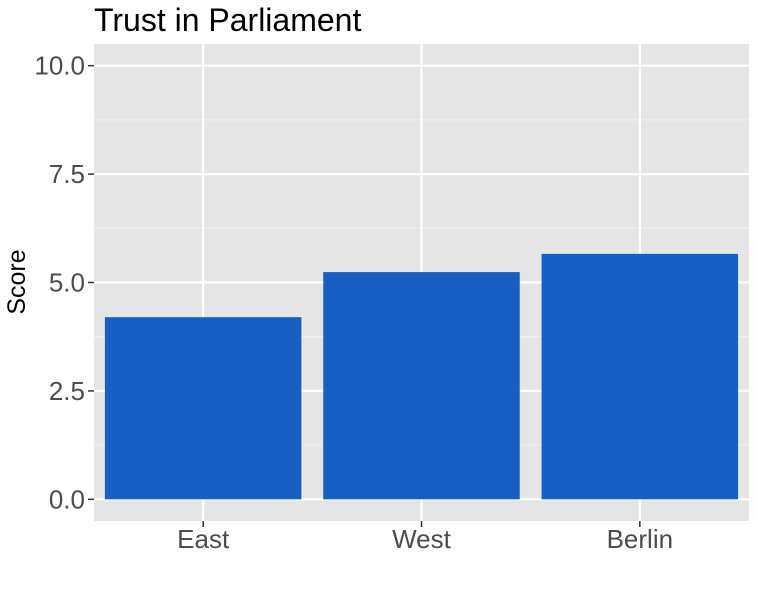  I want to click on chart-title: Trust in Parliament, so click(227, 20).